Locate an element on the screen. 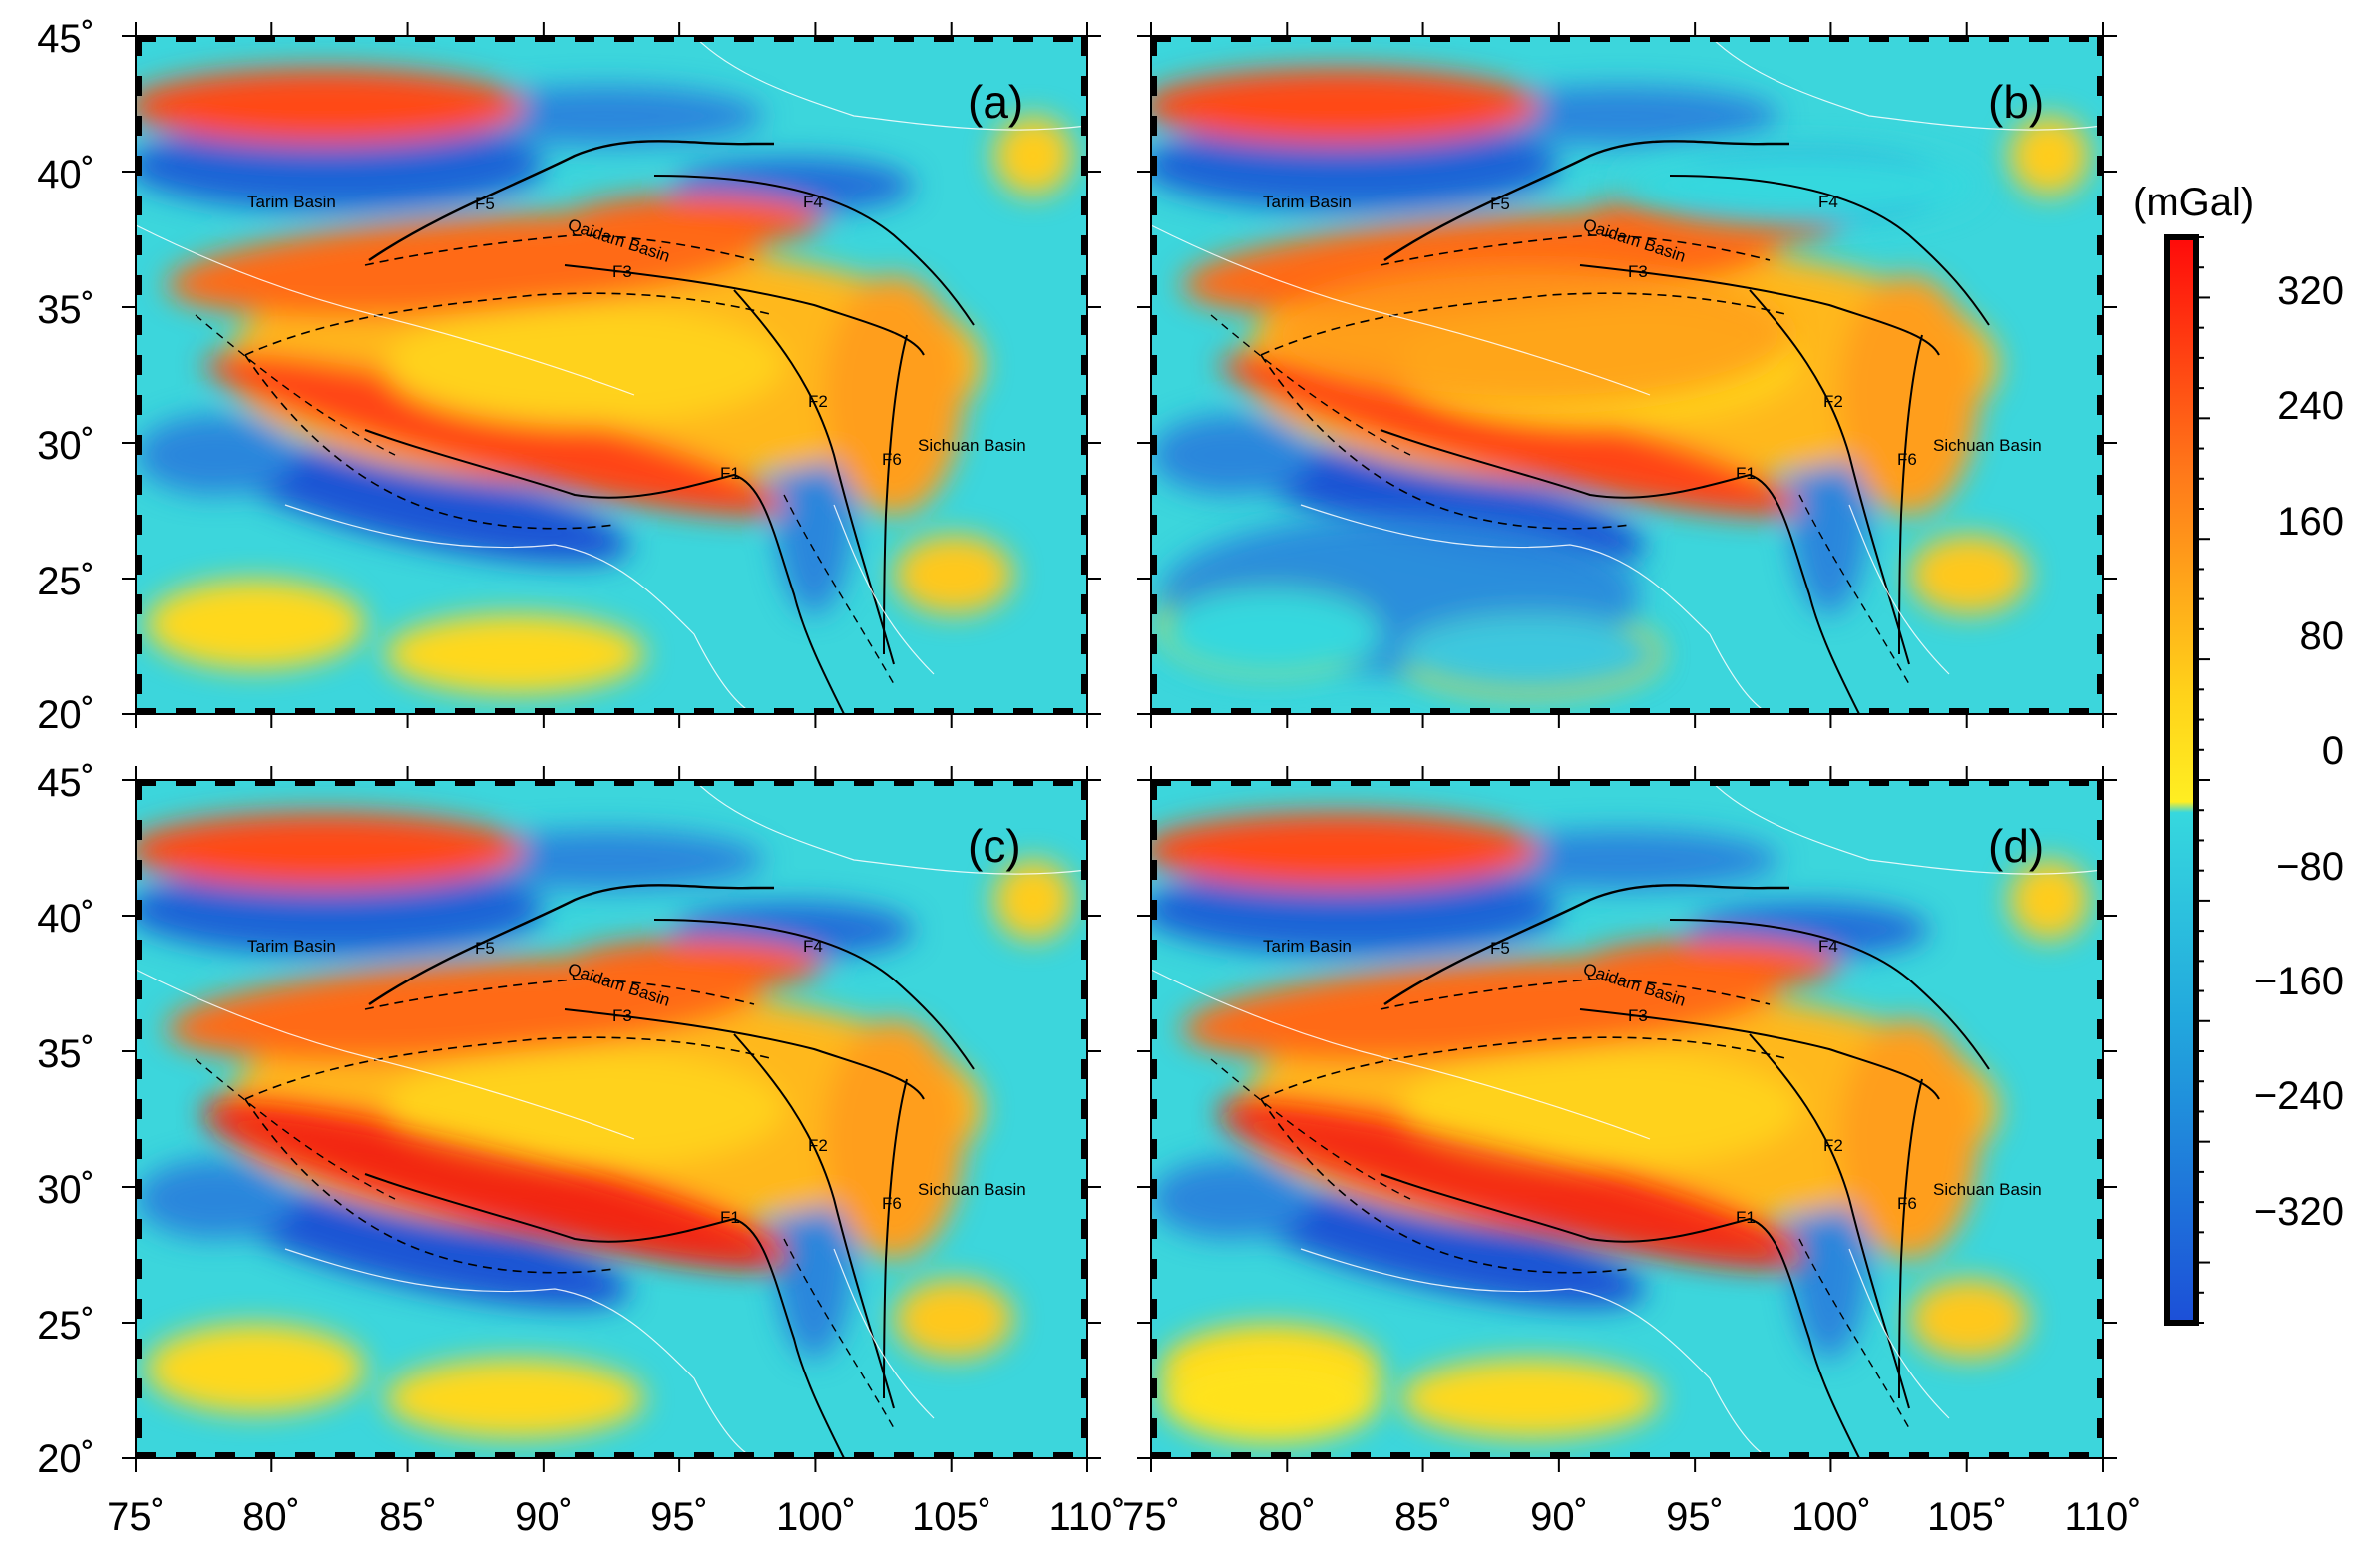 Image resolution: width=2368 pixels, height=1568 pixels. panel-label-b: (b) is located at coordinates (2016, 102).